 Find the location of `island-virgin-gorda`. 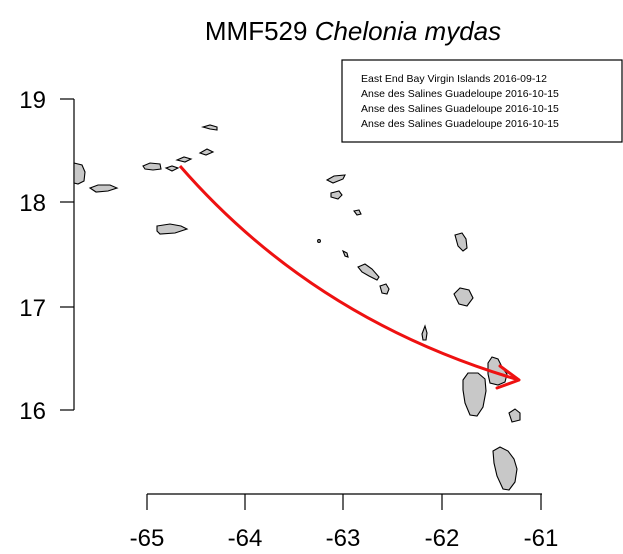

island-virgin-gorda is located at coordinates (206, 152).